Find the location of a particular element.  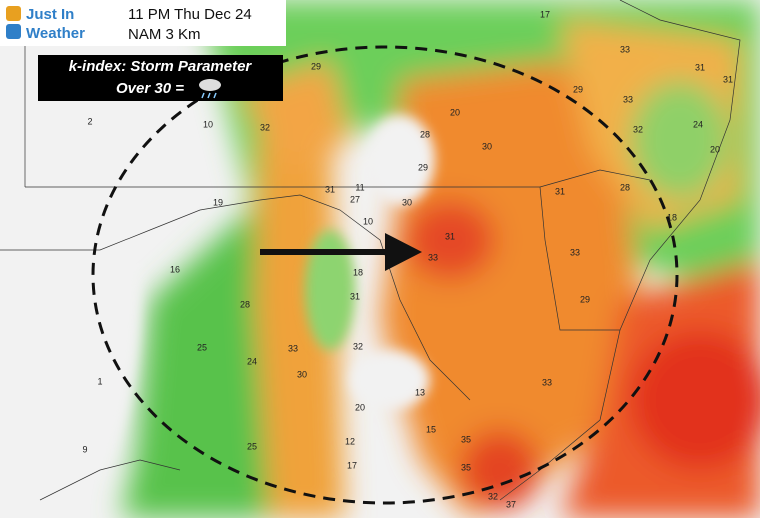

logo-drop is located at coordinates (13, 31).